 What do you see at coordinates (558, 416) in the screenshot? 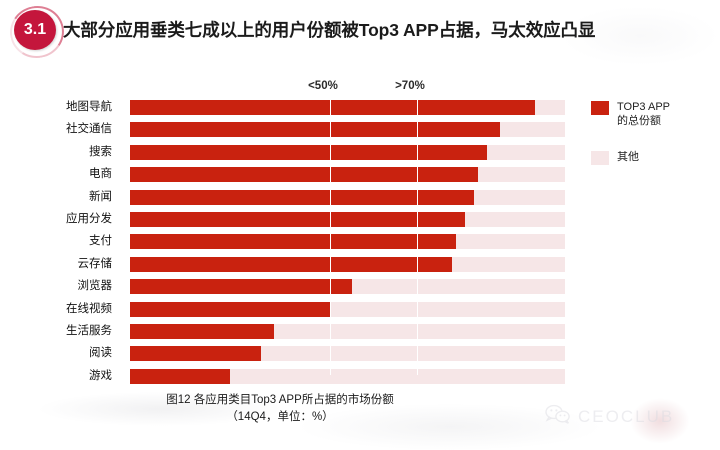
I see `wechat-icon` at bounding box center [558, 416].